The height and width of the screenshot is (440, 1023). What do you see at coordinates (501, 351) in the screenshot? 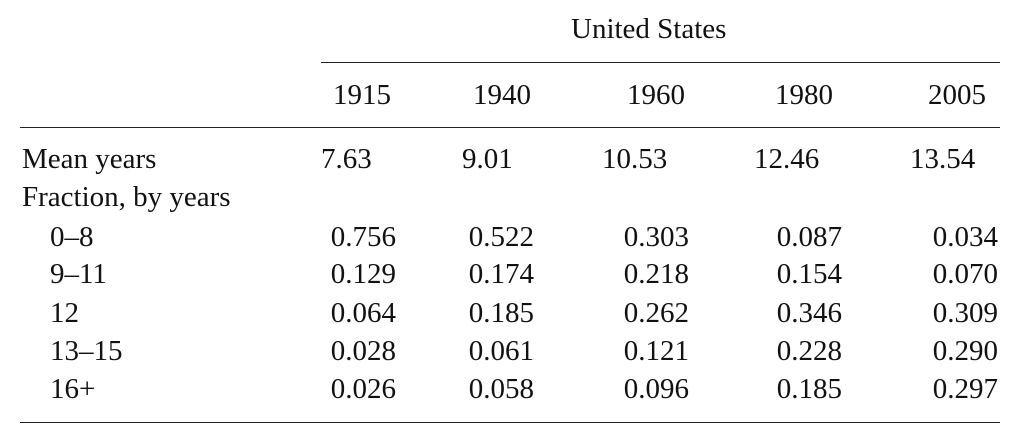
I see `cell-13-15-1940: 0.061` at bounding box center [501, 351].